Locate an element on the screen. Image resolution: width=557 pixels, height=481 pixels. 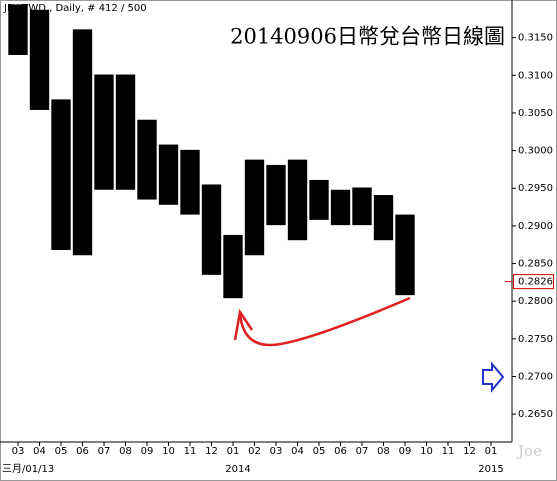
y-tick-label: 0.3050 is located at coordinates (535, 113).